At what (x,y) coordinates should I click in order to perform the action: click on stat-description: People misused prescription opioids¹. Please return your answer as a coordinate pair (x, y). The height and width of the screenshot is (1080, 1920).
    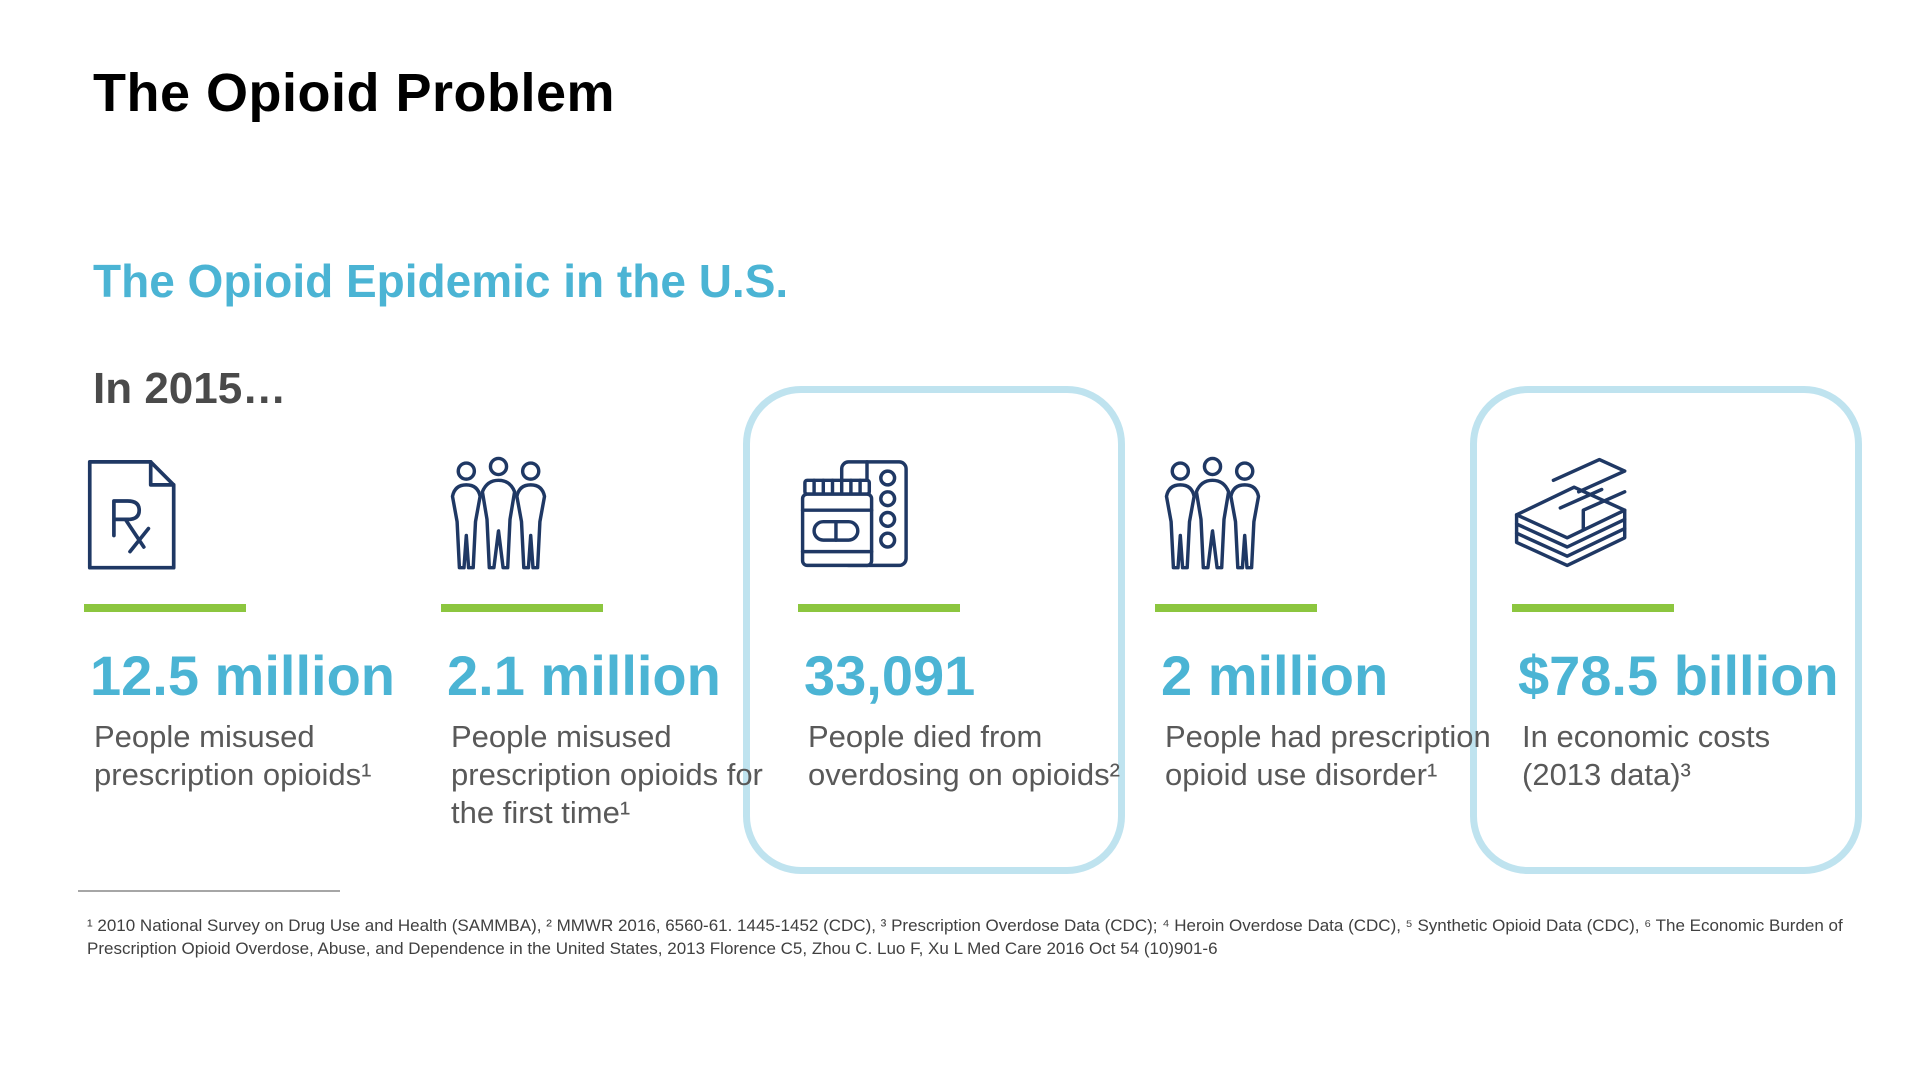
    Looking at the image, I should click on (233, 755).